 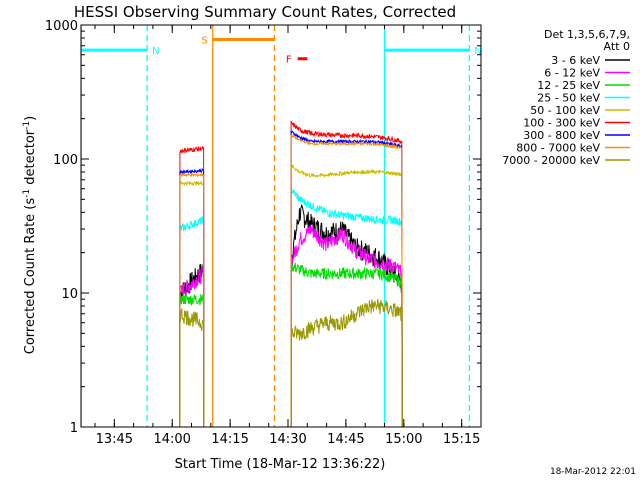 What do you see at coordinates (74, 428) in the screenshot?
I see `y-tick-label: 1` at bounding box center [74, 428].